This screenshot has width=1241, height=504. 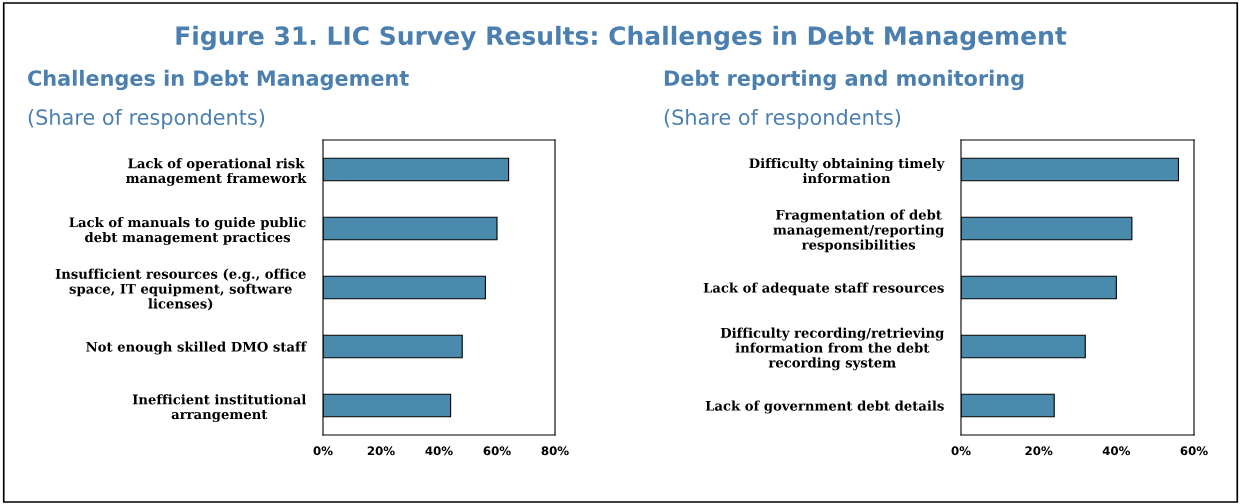 What do you see at coordinates (197, 348) in the screenshot?
I see `y-tick-label: Not enough skilled DMO staff` at bounding box center [197, 348].